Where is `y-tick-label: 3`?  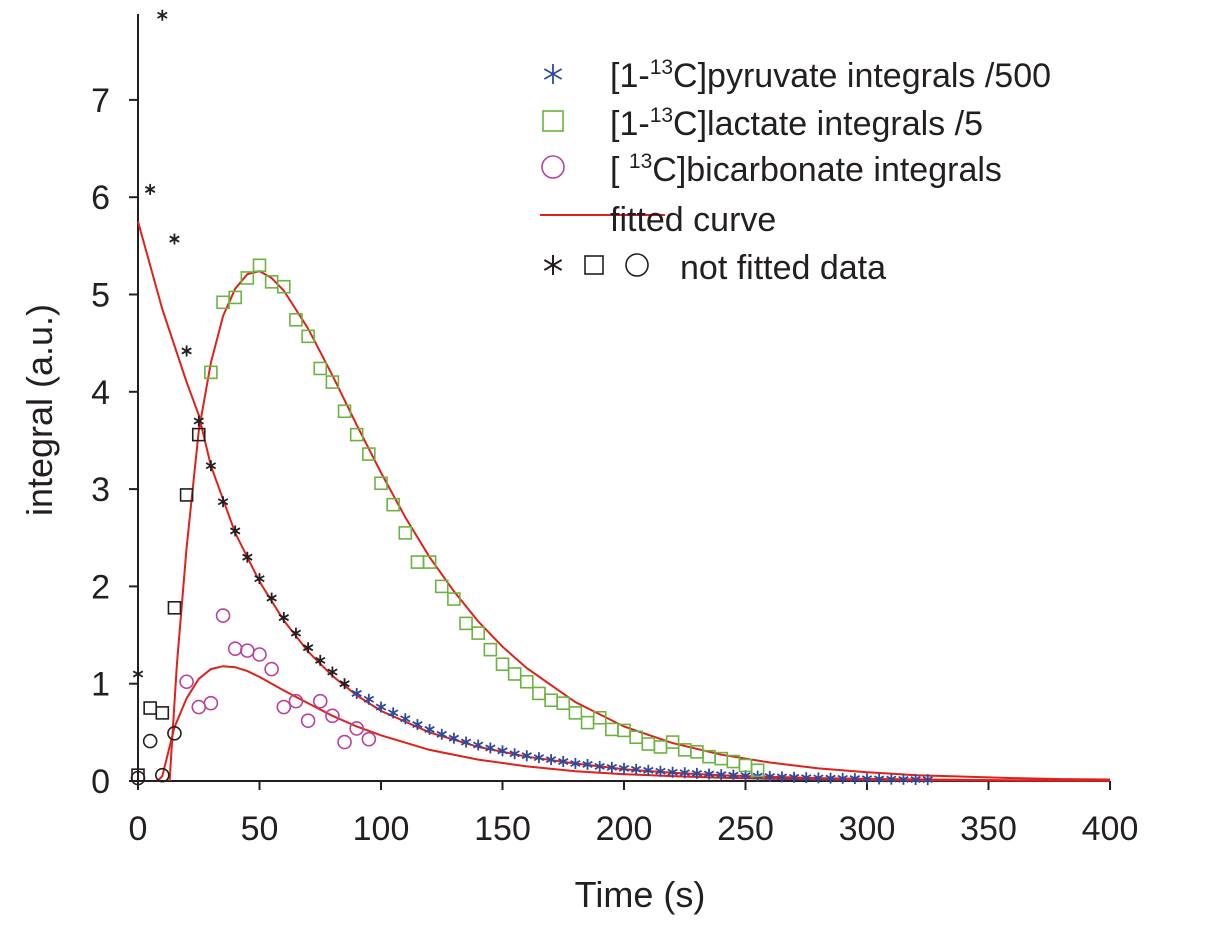
y-tick-label: 3 is located at coordinates (100, 490).